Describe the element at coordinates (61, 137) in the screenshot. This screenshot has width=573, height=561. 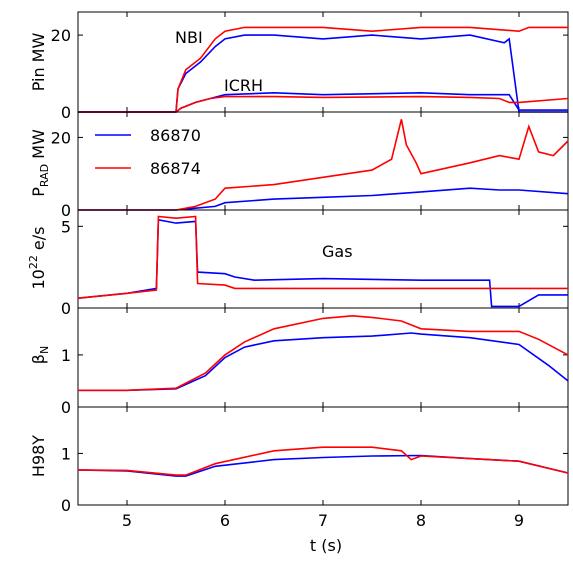
I see `ytick-label-prad-1: 20` at that location.